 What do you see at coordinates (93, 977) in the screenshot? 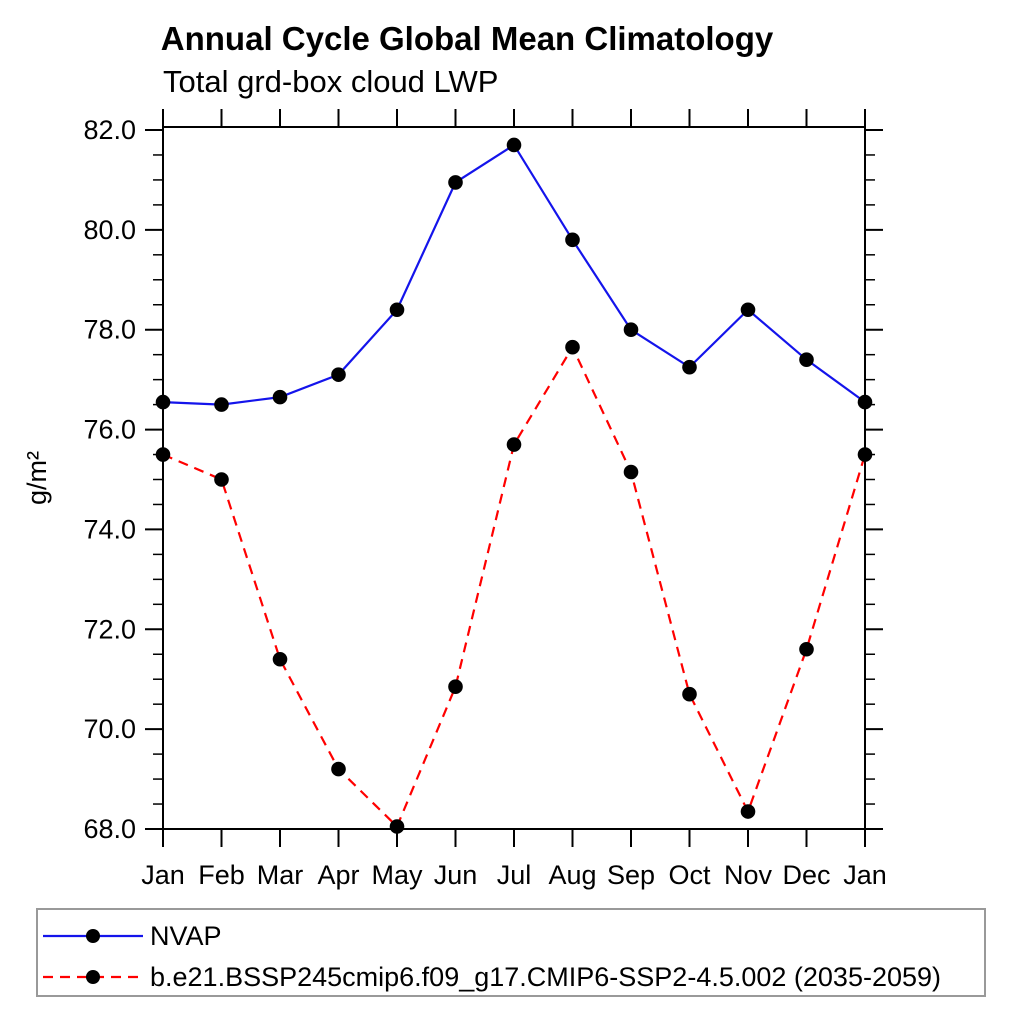
I see `legend-model-line-swatch` at bounding box center [93, 977].